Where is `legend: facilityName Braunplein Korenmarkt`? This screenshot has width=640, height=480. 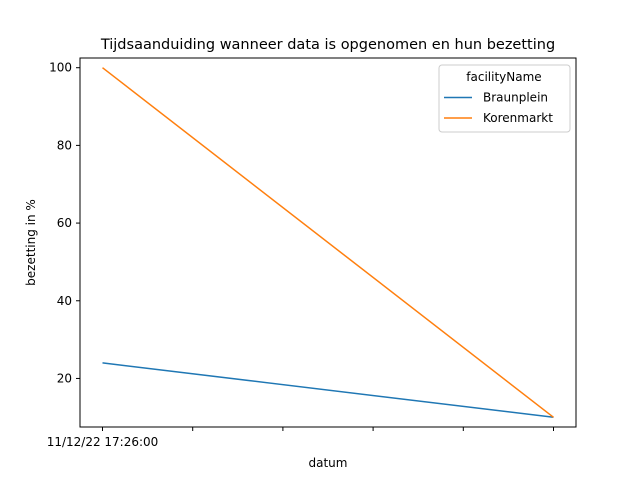
legend: facilityName Braunplein Korenmarkt is located at coordinates (504, 98).